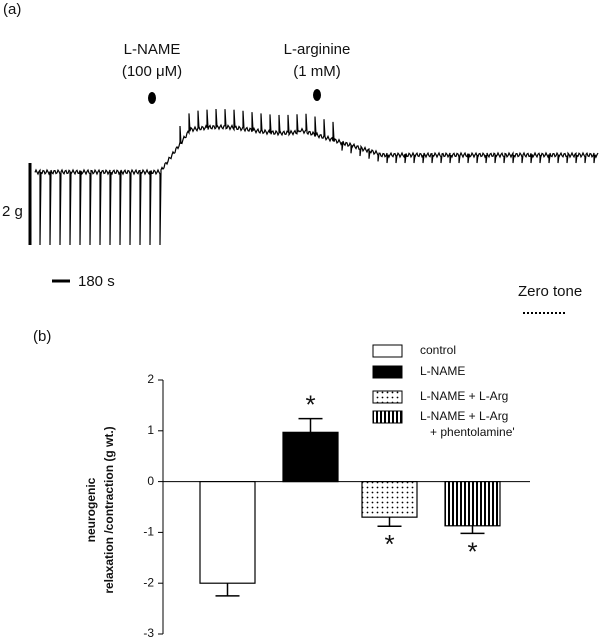  Describe the element at coordinates (550, 291) in the screenshot. I see `zero-label: Zero tone` at that location.